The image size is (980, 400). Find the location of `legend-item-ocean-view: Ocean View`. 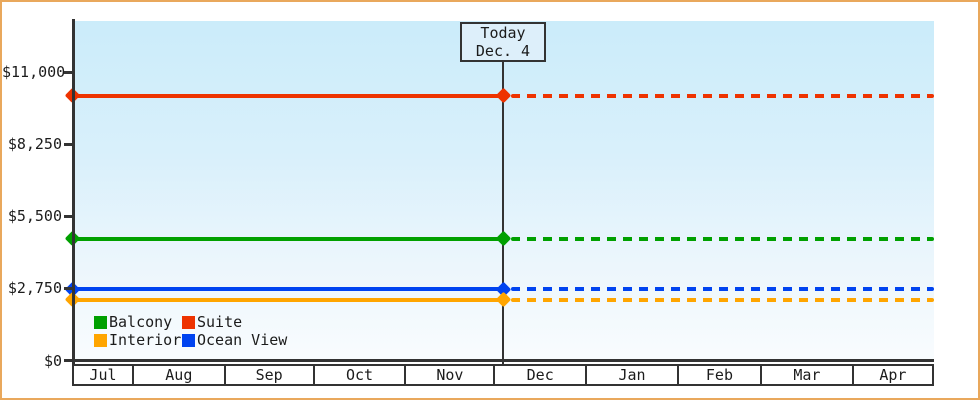

legend-item-ocean-view: Ocean View is located at coordinates (234, 340).